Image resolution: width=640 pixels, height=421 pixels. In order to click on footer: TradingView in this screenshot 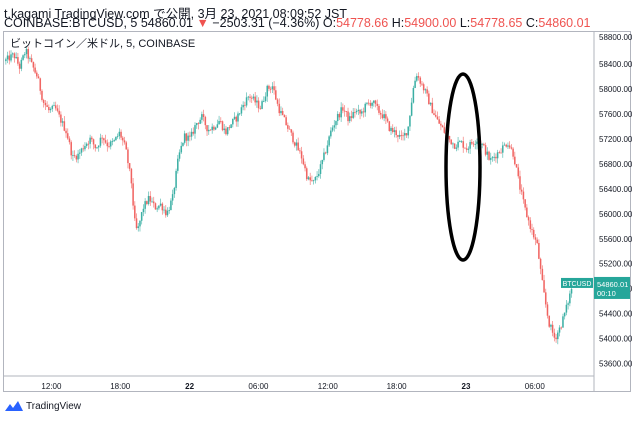, I will do `click(42, 406)`.